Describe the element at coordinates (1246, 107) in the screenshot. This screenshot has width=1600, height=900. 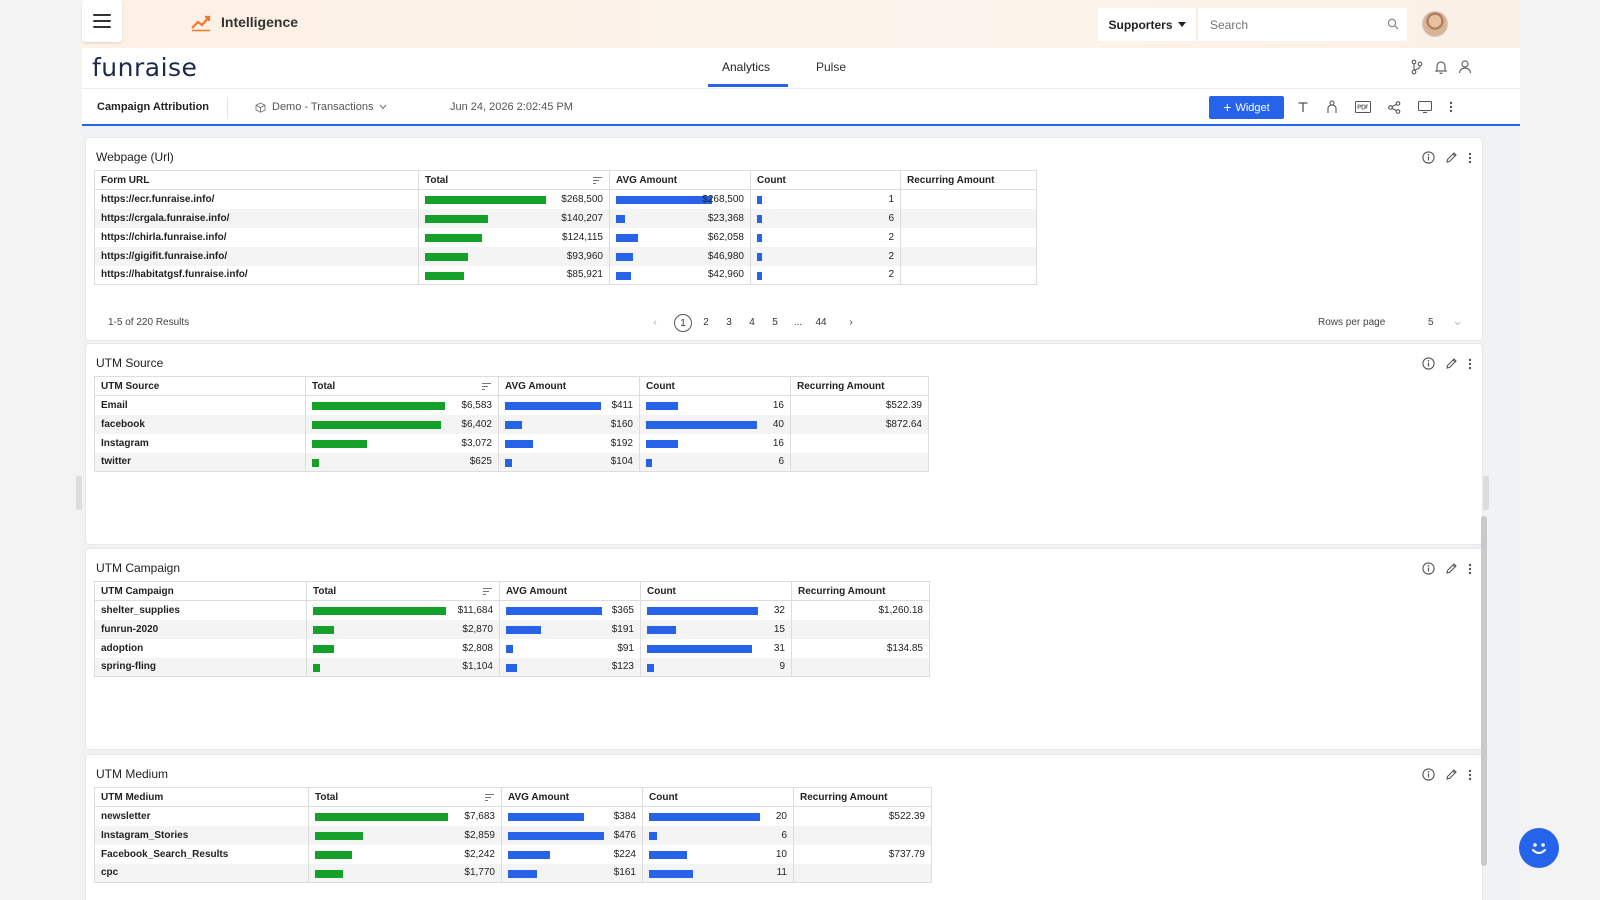
I see `add-widget-button: + Widget` at that location.